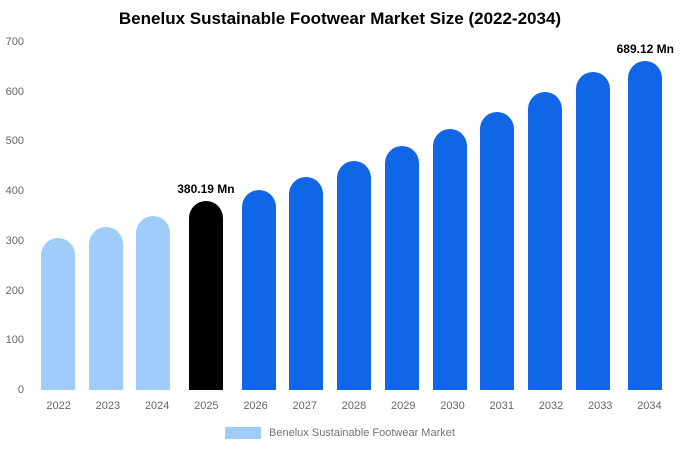 The width and height of the screenshot is (680, 450). Describe the element at coordinates (255, 406) in the screenshot. I see `x-axis-label-2026: 2026` at that location.